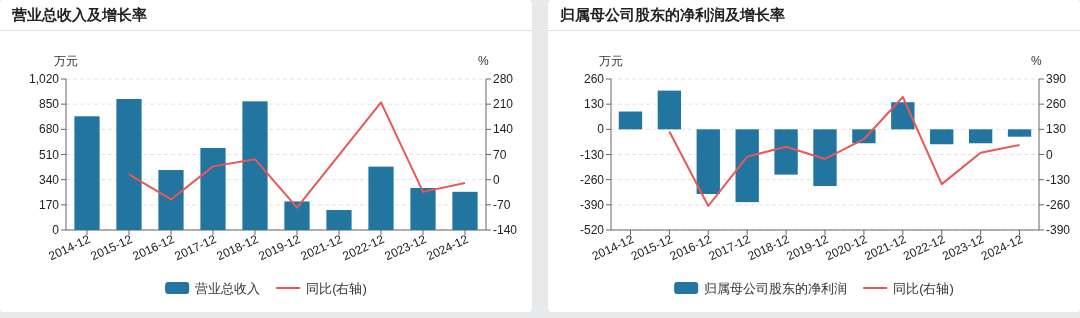 The width and height of the screenshot is (1080, 318). I want to click on y2-tick-label: -130, so click(1058, 179).